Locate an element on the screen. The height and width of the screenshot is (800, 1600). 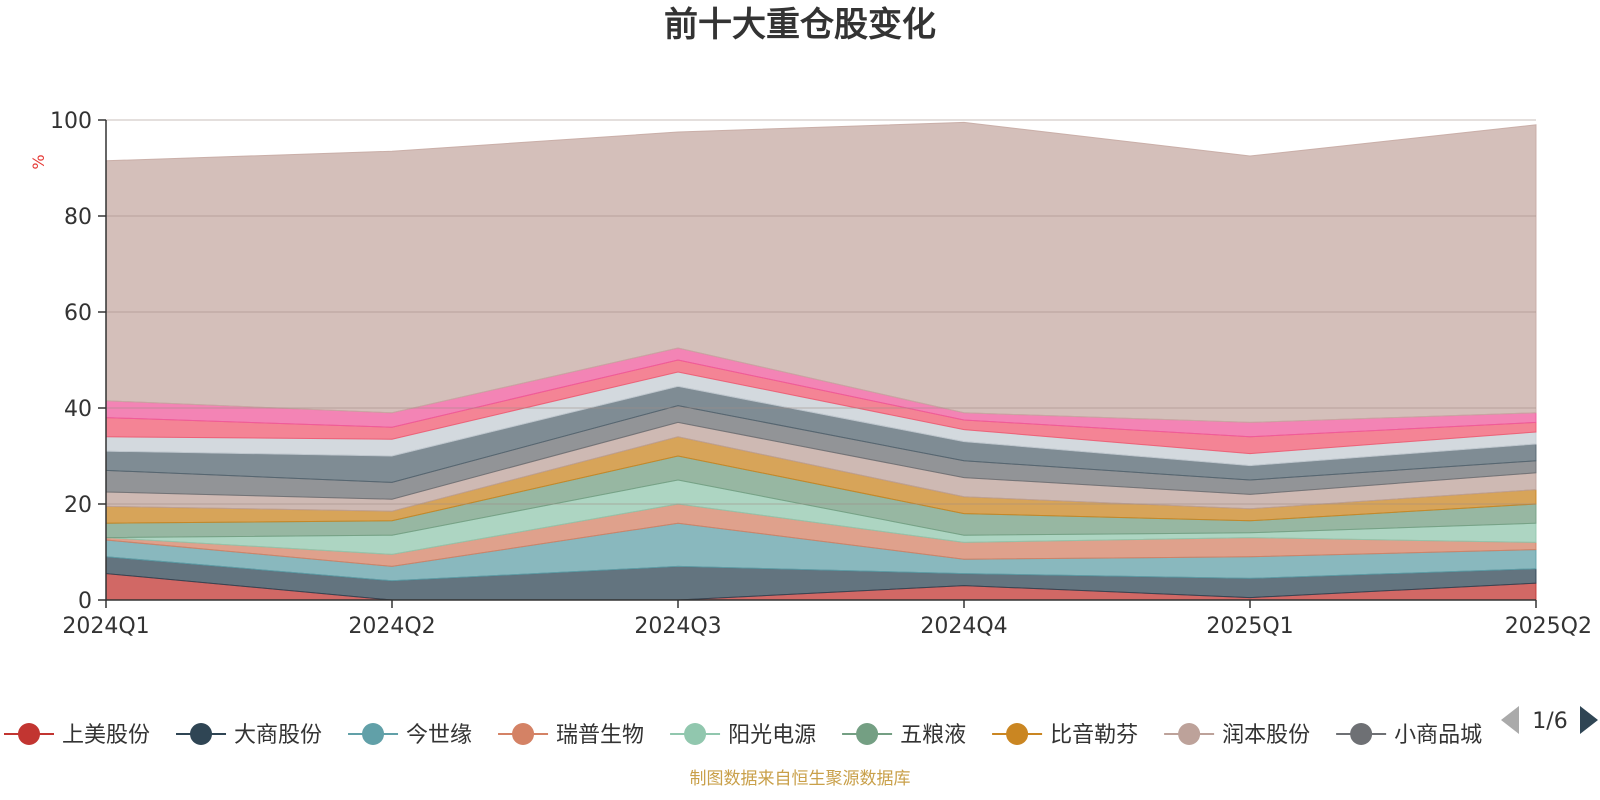
legend-label: 五粮液 is located at coordinates (933, 735).